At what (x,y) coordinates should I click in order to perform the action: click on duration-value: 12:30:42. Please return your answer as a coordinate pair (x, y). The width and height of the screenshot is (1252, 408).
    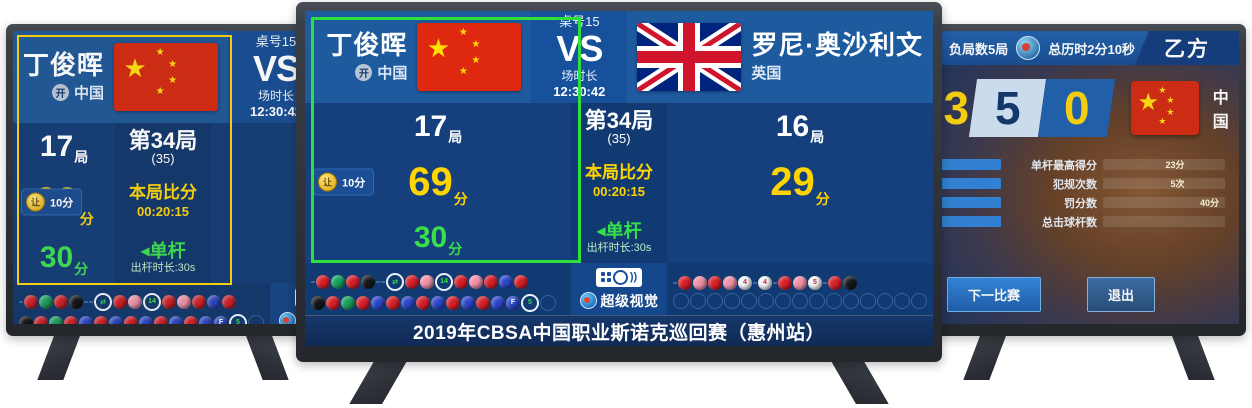
    Looking at the image, I should click on (579, 91).